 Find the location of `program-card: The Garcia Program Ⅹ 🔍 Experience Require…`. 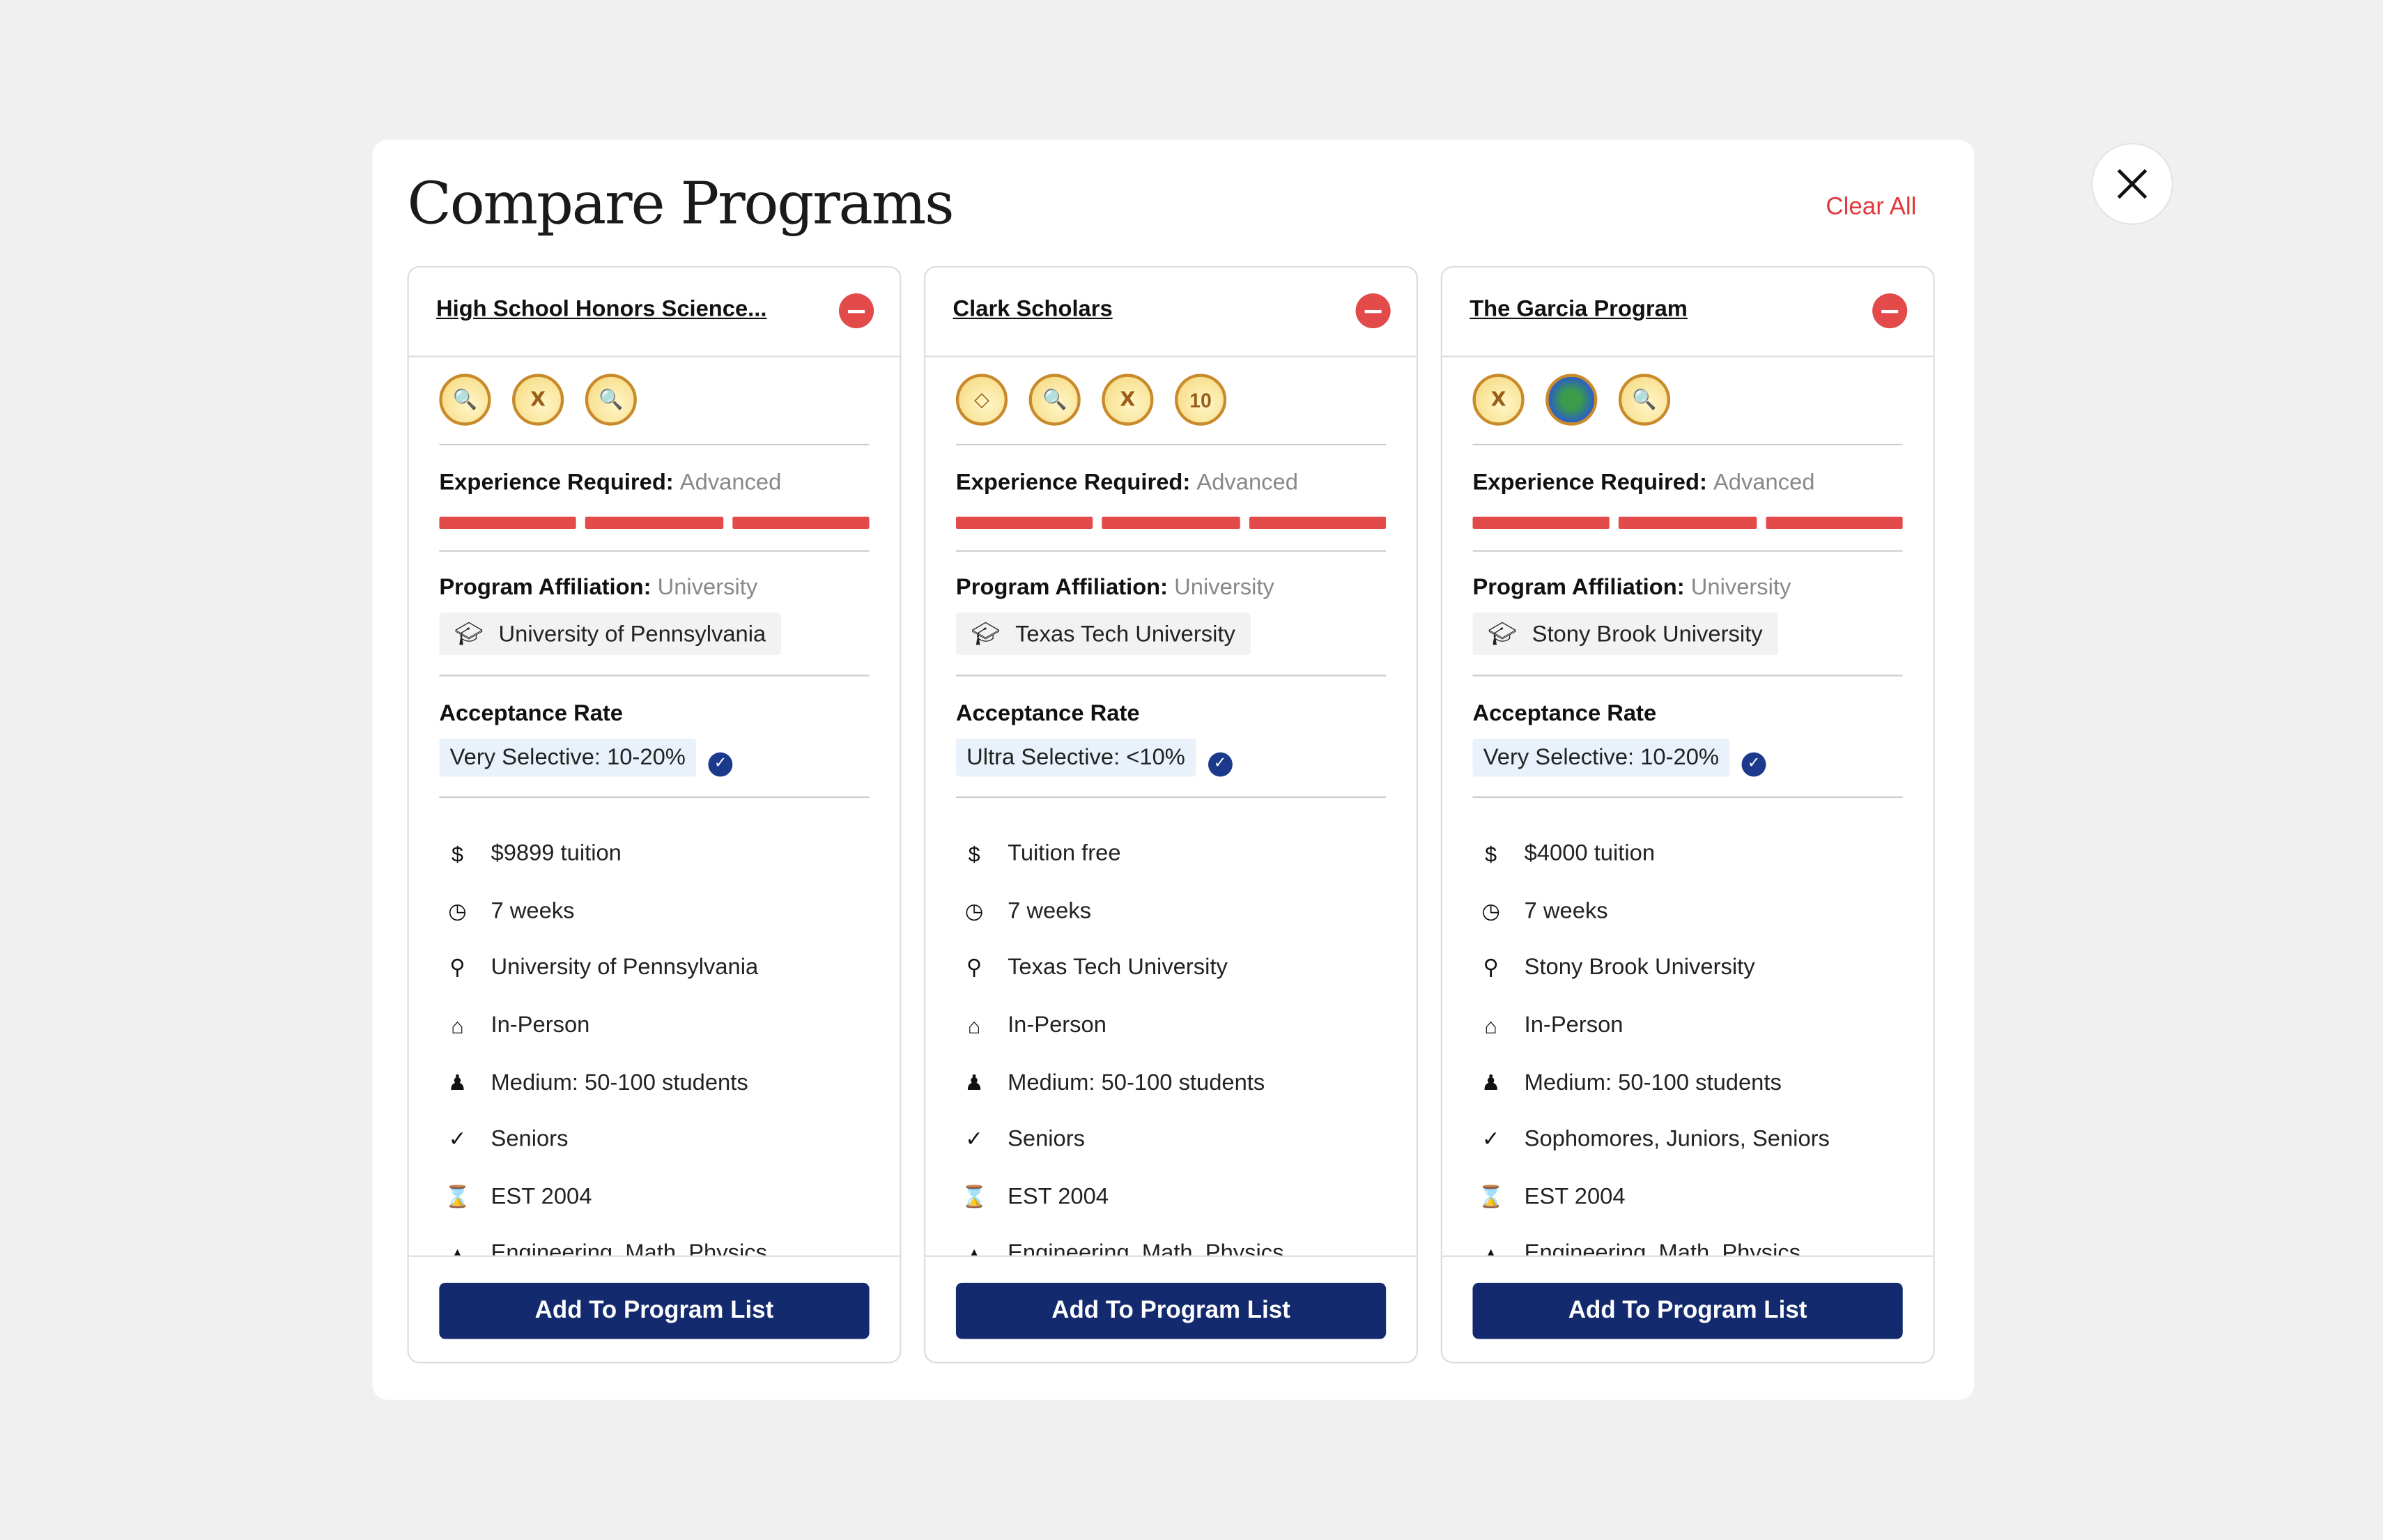

program-card: The Garcia Program Ⅹ 🔍 Experience Require… is located at coordinates (1688, 814).